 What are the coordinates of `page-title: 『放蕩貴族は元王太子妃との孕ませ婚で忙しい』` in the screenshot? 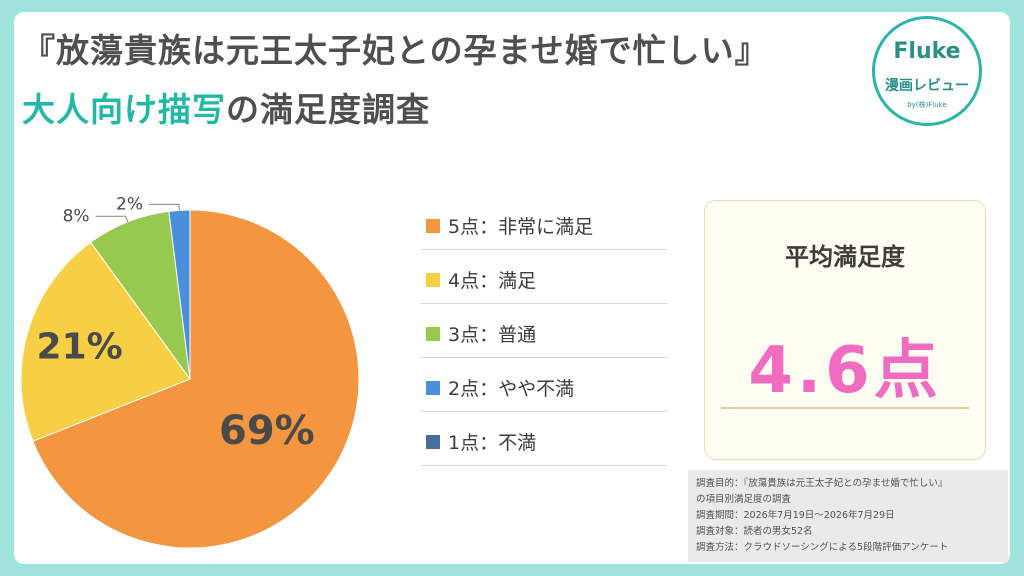 It's located at (395, 50).